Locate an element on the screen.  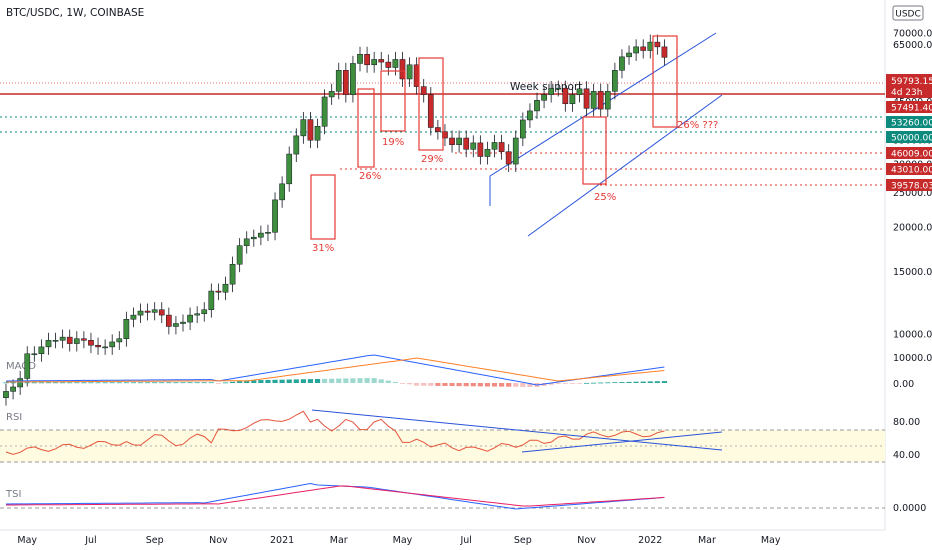
price-tag-value: 50000.00 is located at coordinates (911, 139).